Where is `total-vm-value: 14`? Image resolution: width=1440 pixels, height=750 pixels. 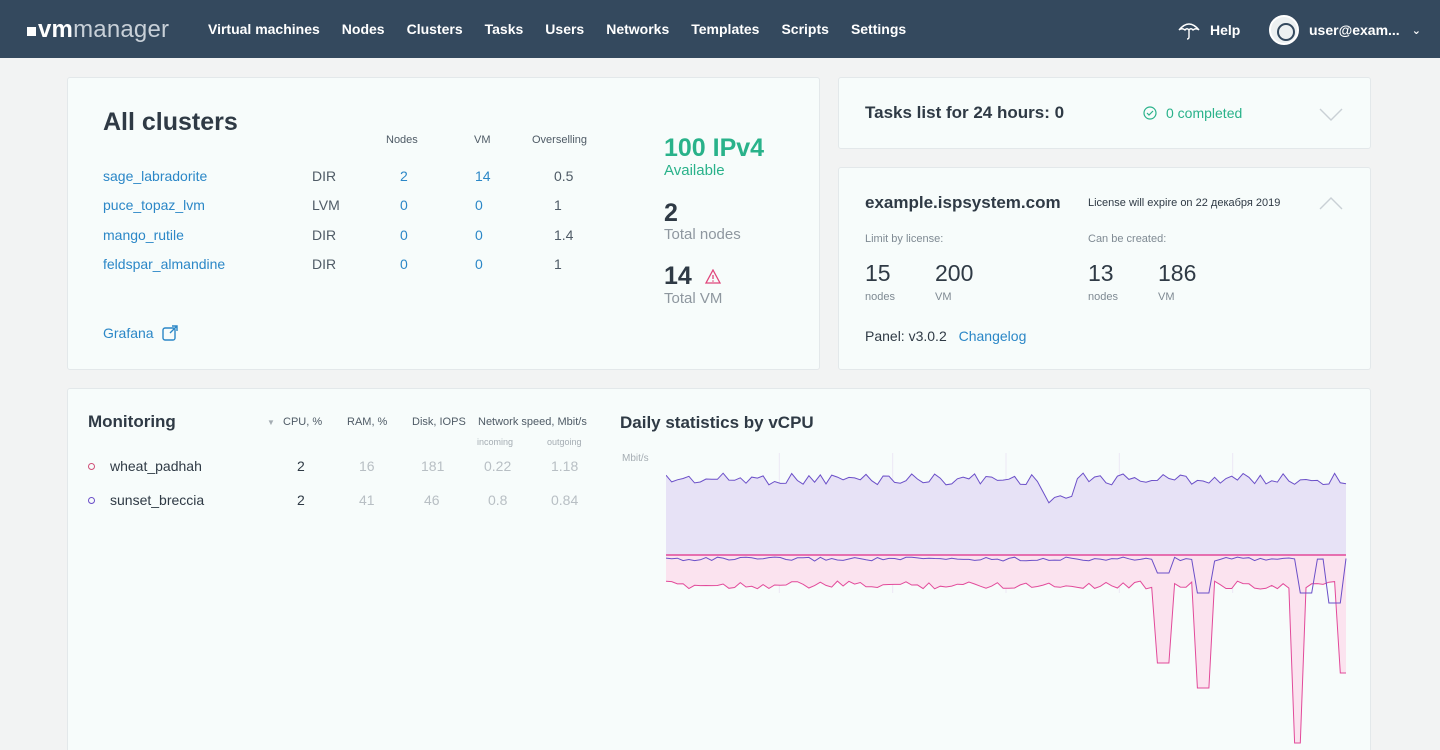 total-vm-value: 14 is located at coordinates (692, 276).